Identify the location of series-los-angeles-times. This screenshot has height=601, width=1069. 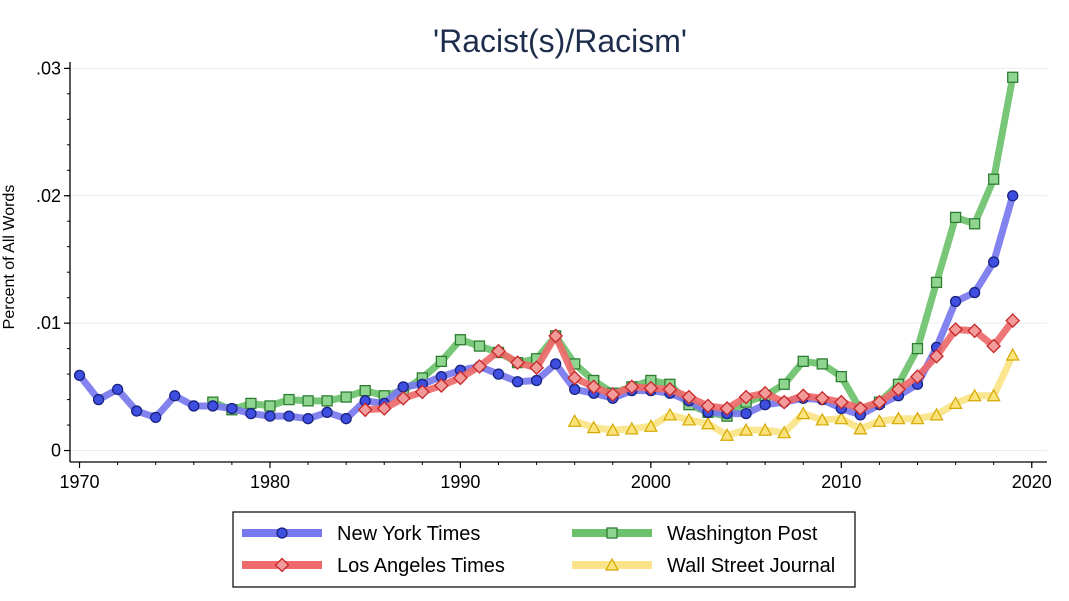
(689, 365).